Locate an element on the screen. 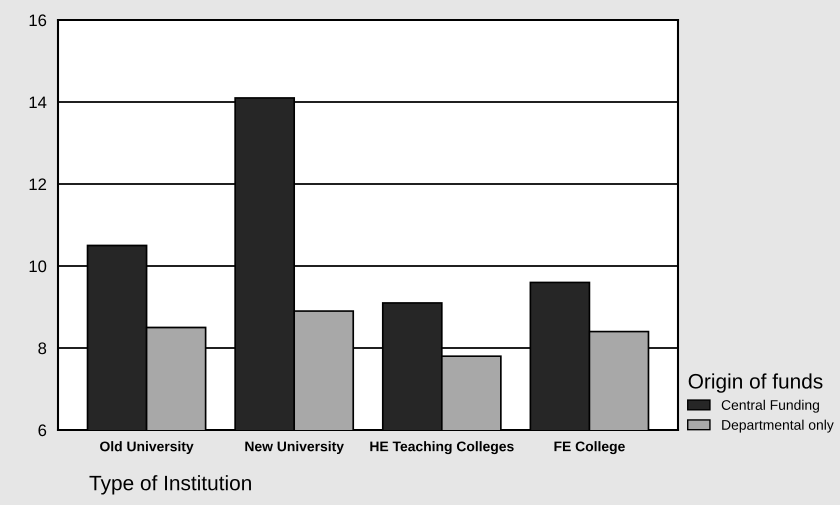 This screenshot has width=840, height=505. x-tick-label: FE College is located at coordinates (589, 447).